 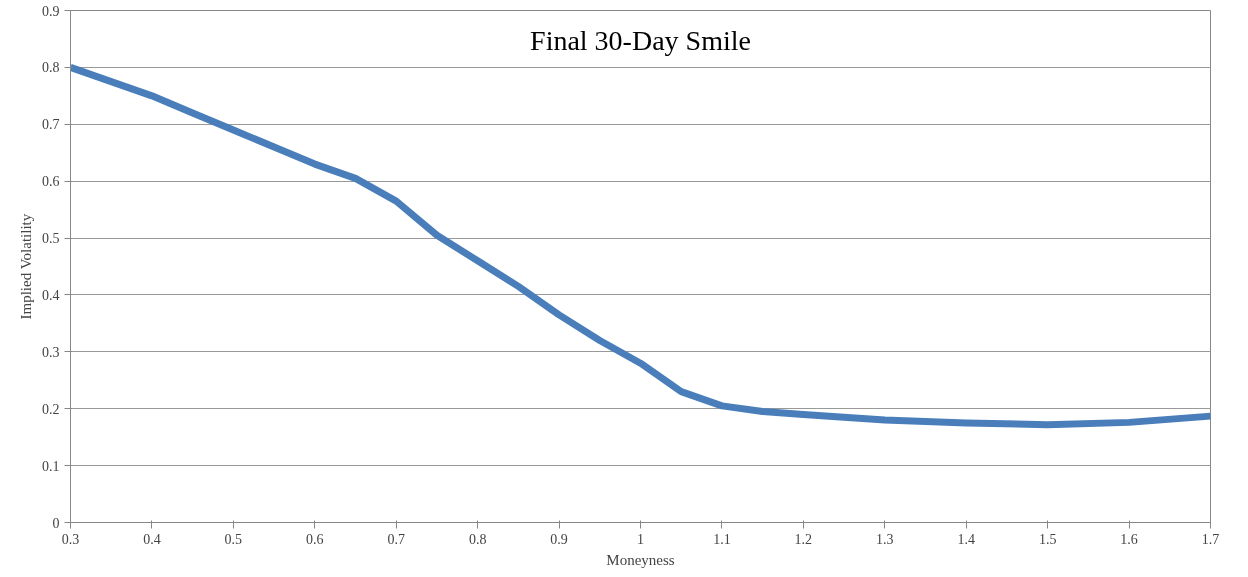 What do you see at coordinates (233, 539) in the screenshot?
I see `x-tick-label: 0.5` at bounding box center [233, 539].